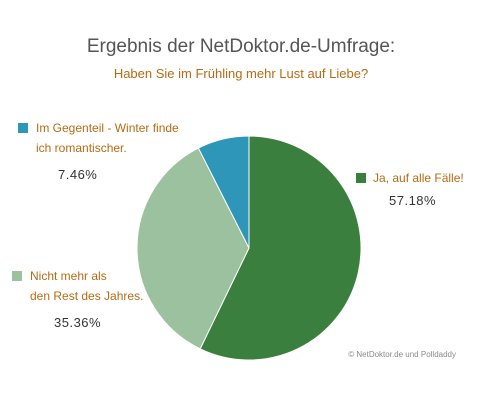  I want to click on credit-text: © NetDoktor.de und Polldaddy, so click(402, 354).